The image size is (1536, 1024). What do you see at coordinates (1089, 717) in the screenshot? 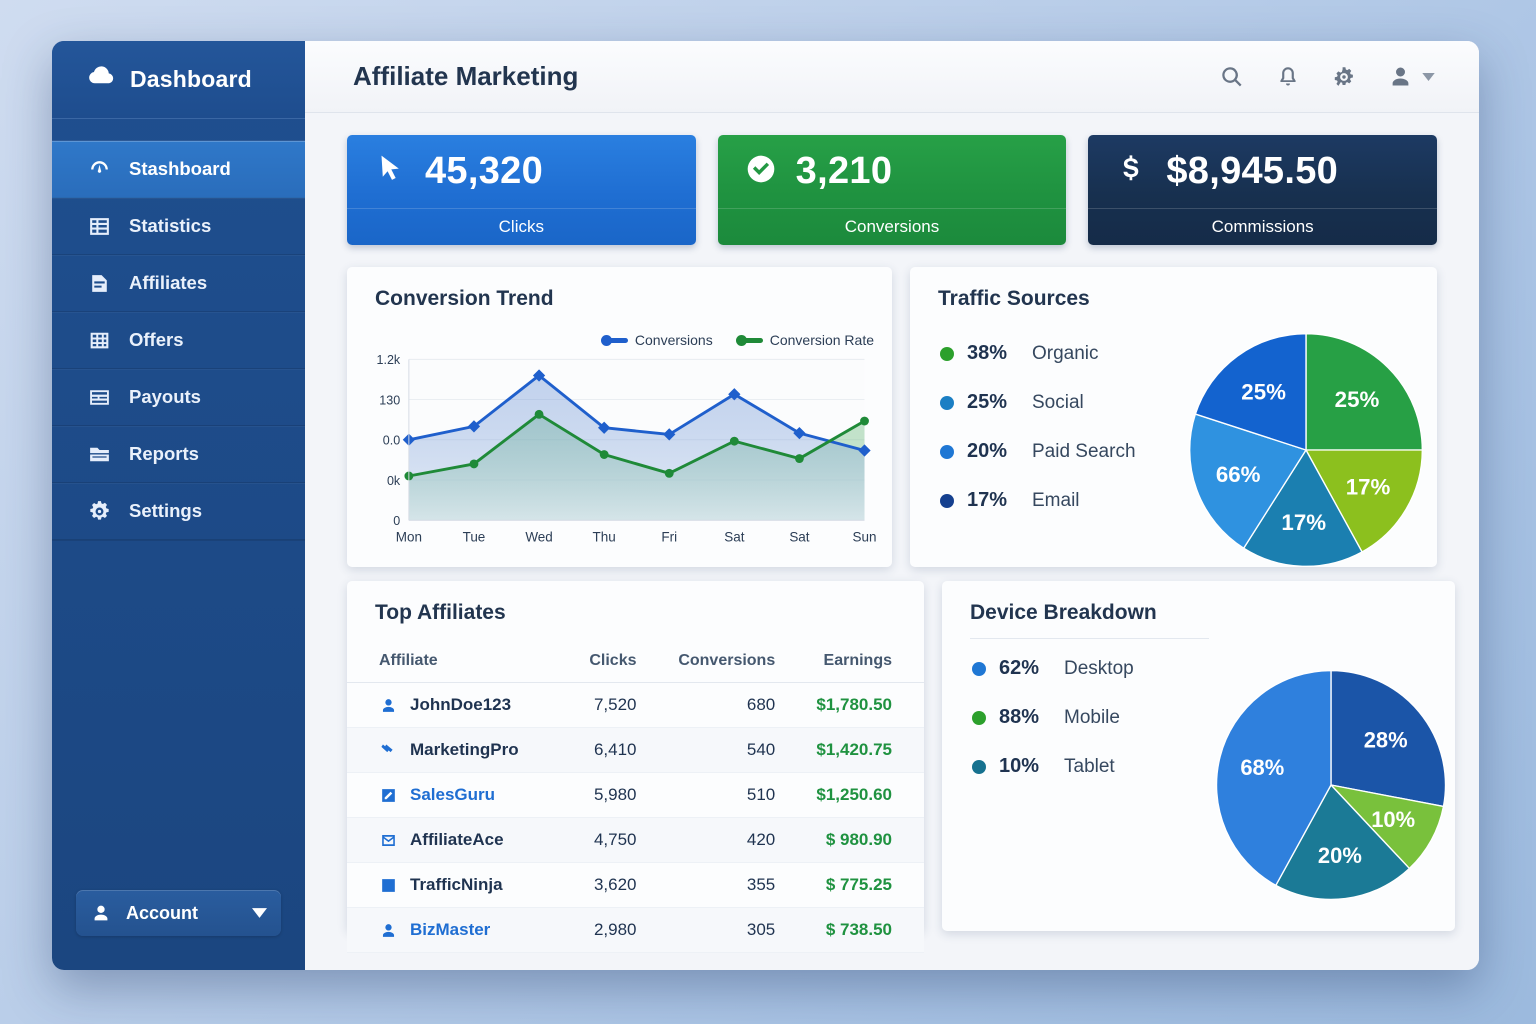
I see `legend-row: 88% Mobile` at bounding box center [1089, 717].